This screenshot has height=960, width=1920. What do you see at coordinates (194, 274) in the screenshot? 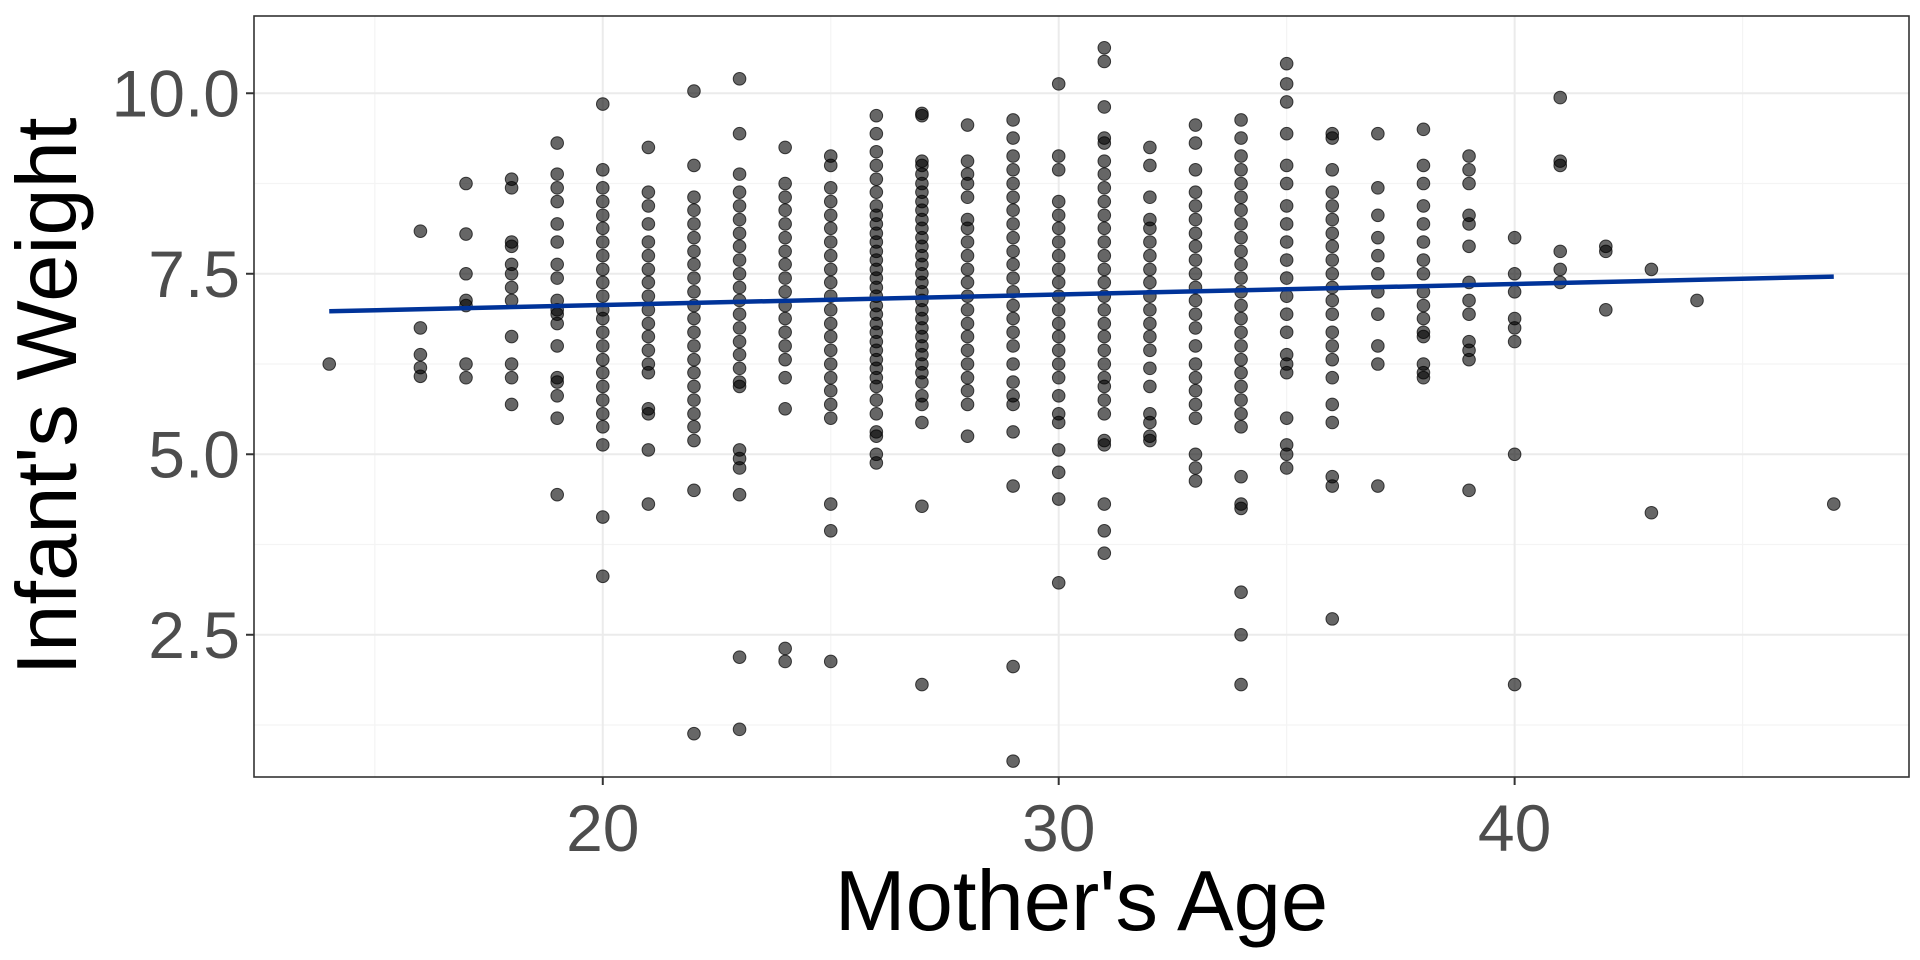
I see `y-tick-label: 7.5` at bounding box center [194, 274].